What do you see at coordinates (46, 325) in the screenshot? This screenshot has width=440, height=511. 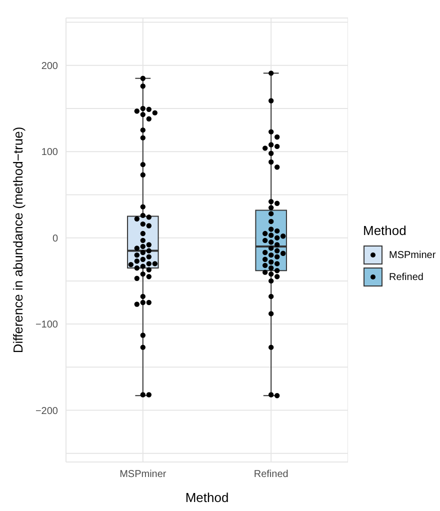 I see `y-tick-label: −100` at bounding box center [46, 325].